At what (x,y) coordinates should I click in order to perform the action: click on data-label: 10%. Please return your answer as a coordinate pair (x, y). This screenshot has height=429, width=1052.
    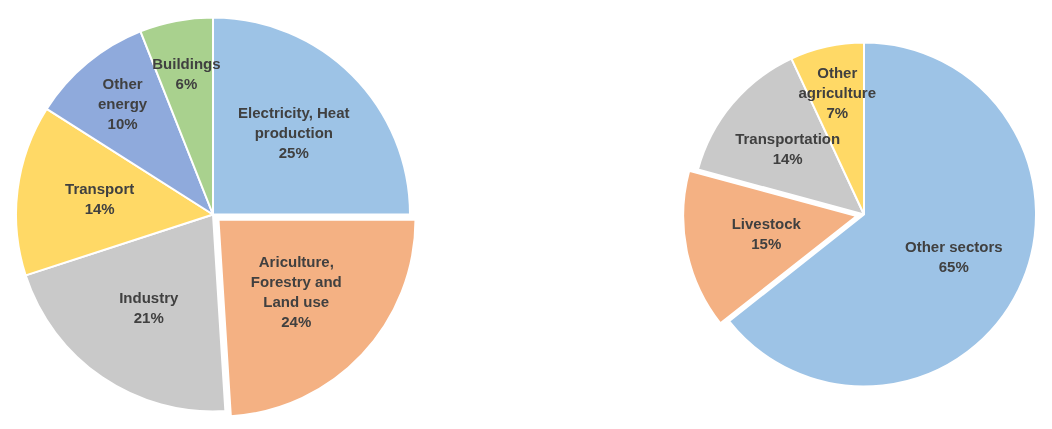
    Looking at the image, I should click on (122, 124).